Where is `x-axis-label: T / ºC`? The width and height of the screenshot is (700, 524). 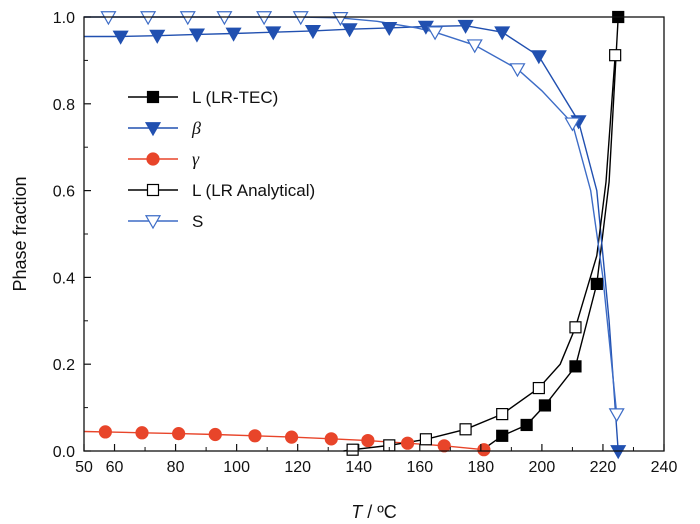 x-axis-label: T / ºC is located at coordinates (374, 512).